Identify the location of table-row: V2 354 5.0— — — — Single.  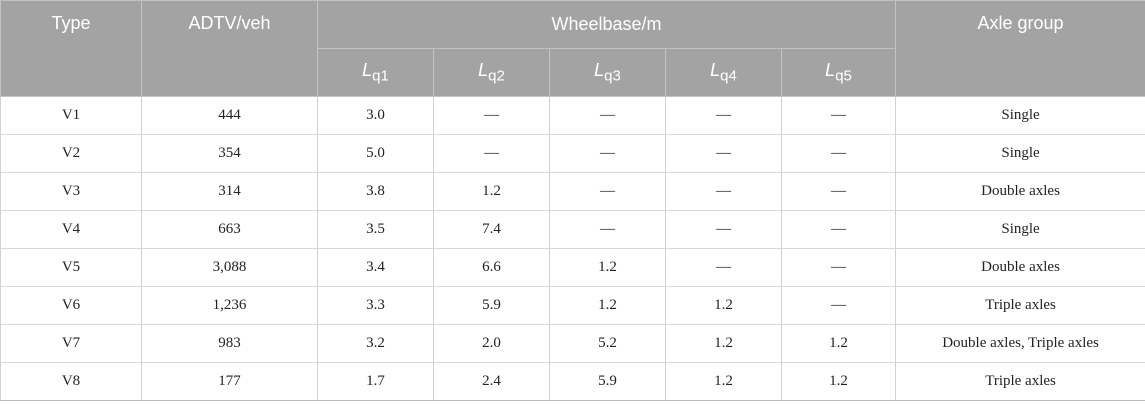
(573, 154).